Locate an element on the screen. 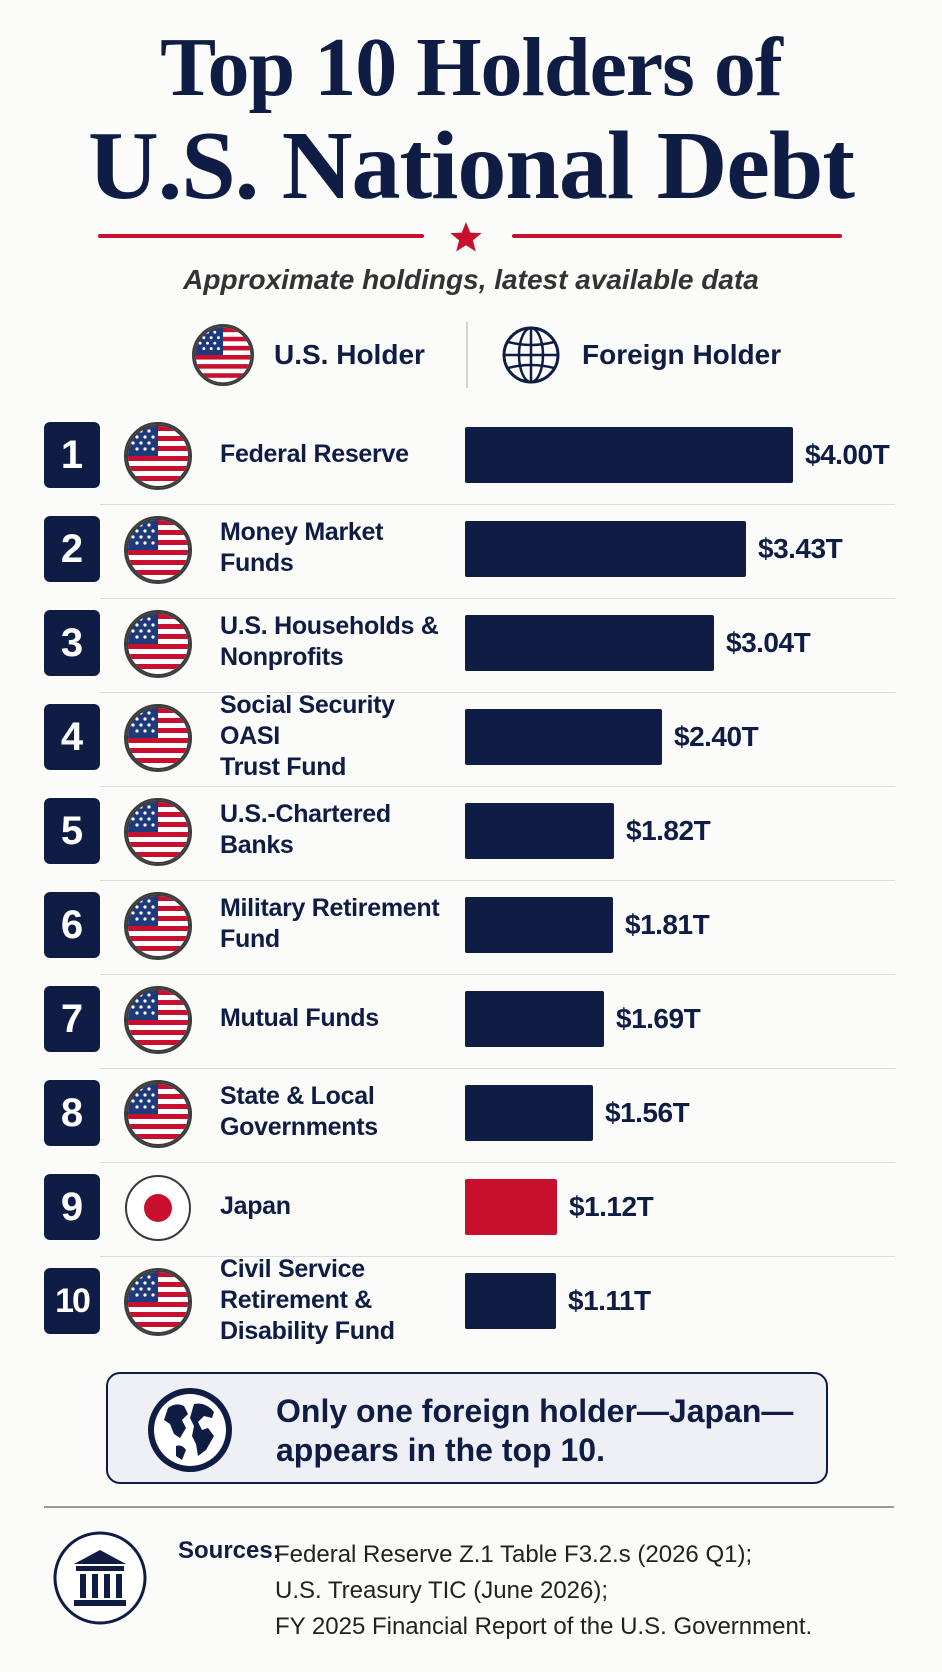 This screenshot has height=1672, width=942. value-label: $1.11T is located at coordinates (609, 1300).